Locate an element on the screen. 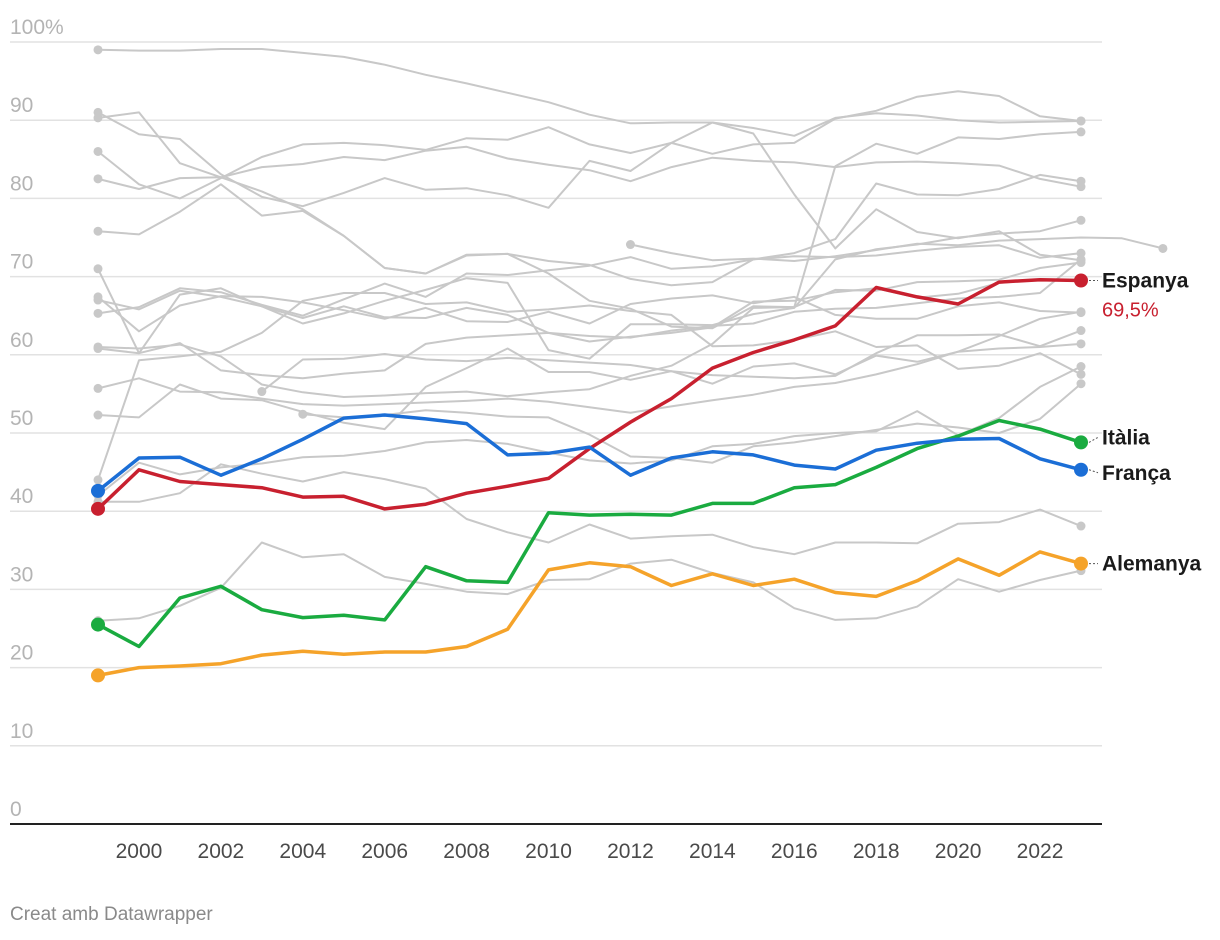  x-tick-label: 2016 is located at coordinates (794, 851).